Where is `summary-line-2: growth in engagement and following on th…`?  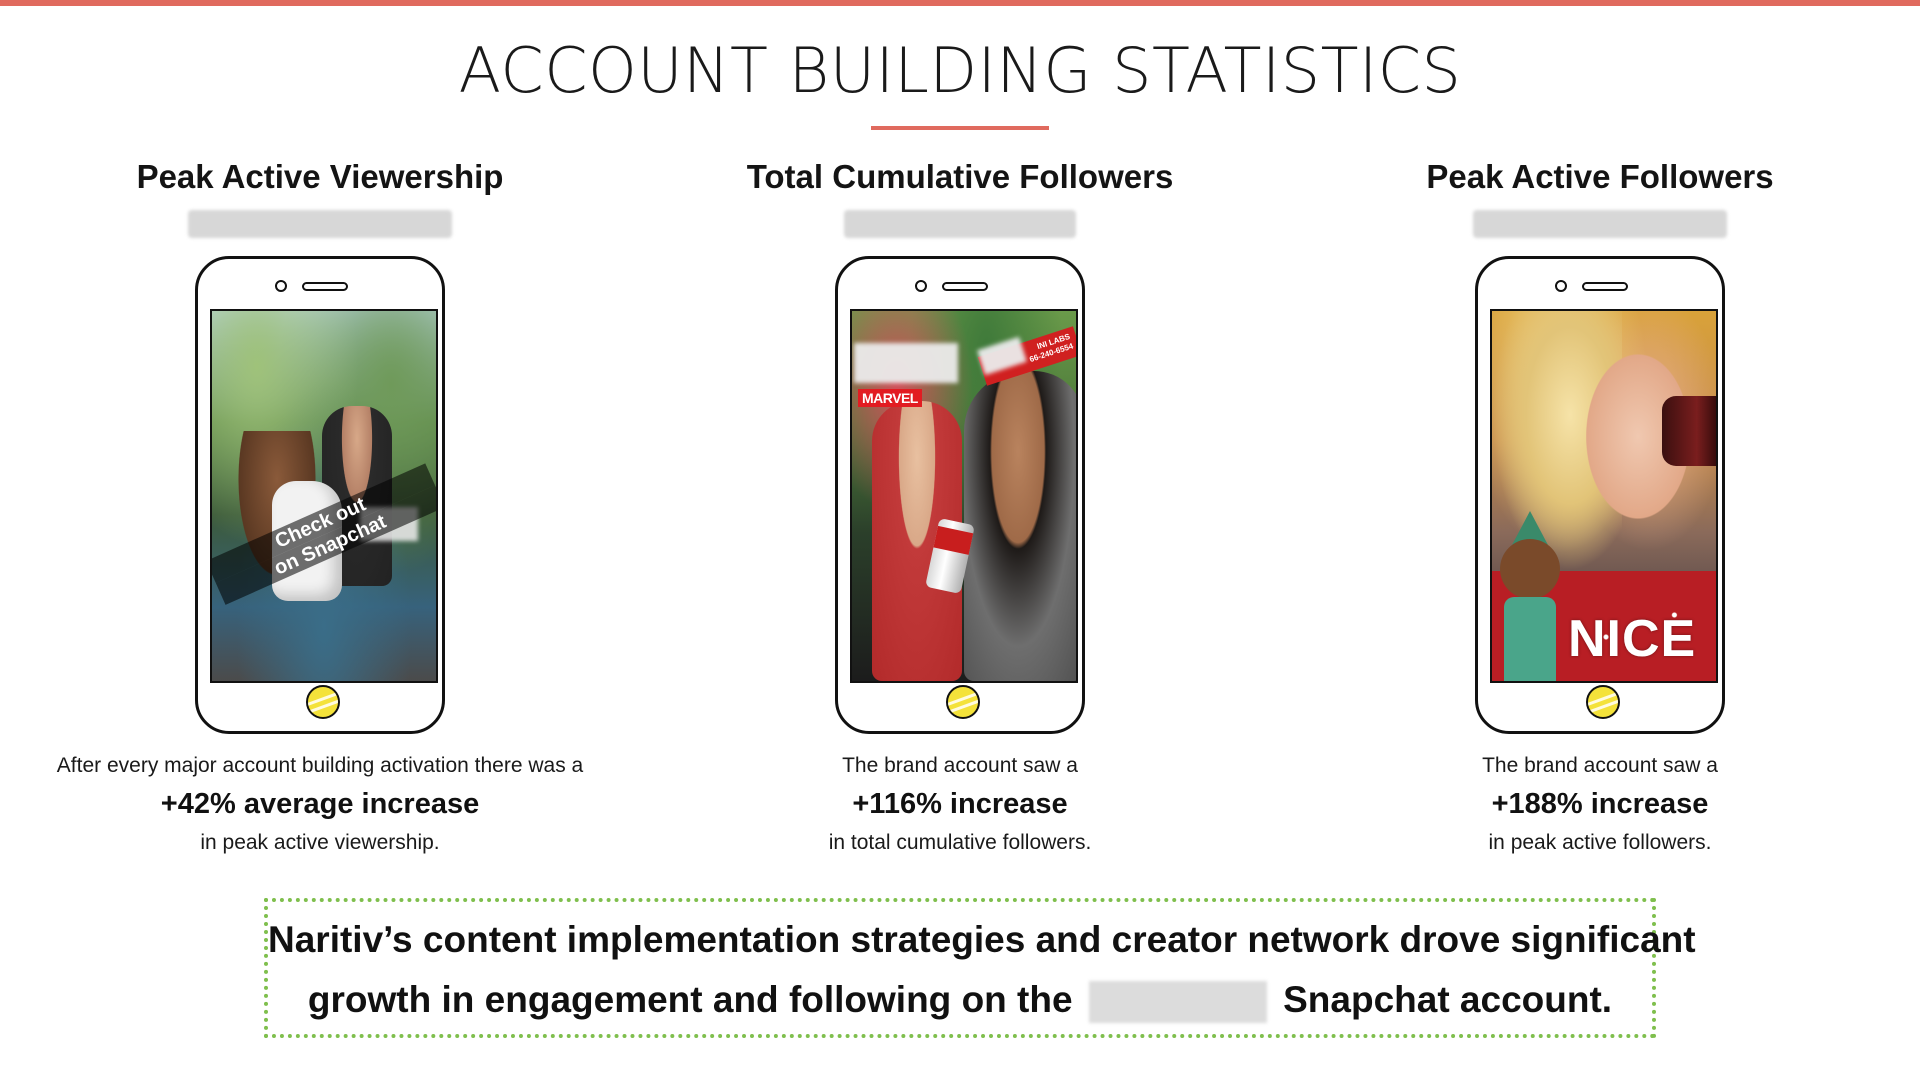
summary-line-2: growth in engagement and following on th… is located at coordinates (960, 1000).